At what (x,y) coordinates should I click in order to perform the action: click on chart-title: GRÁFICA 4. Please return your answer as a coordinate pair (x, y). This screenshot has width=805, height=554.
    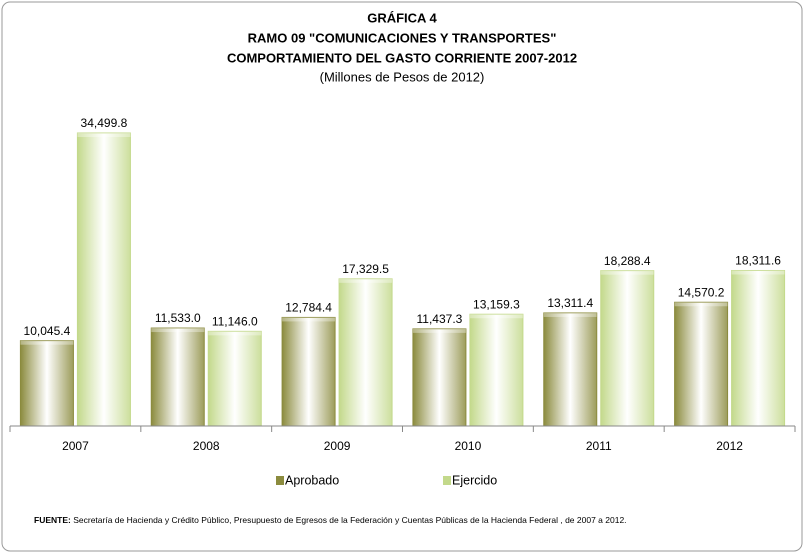
    Looking at the image, I should click on (402, 17).